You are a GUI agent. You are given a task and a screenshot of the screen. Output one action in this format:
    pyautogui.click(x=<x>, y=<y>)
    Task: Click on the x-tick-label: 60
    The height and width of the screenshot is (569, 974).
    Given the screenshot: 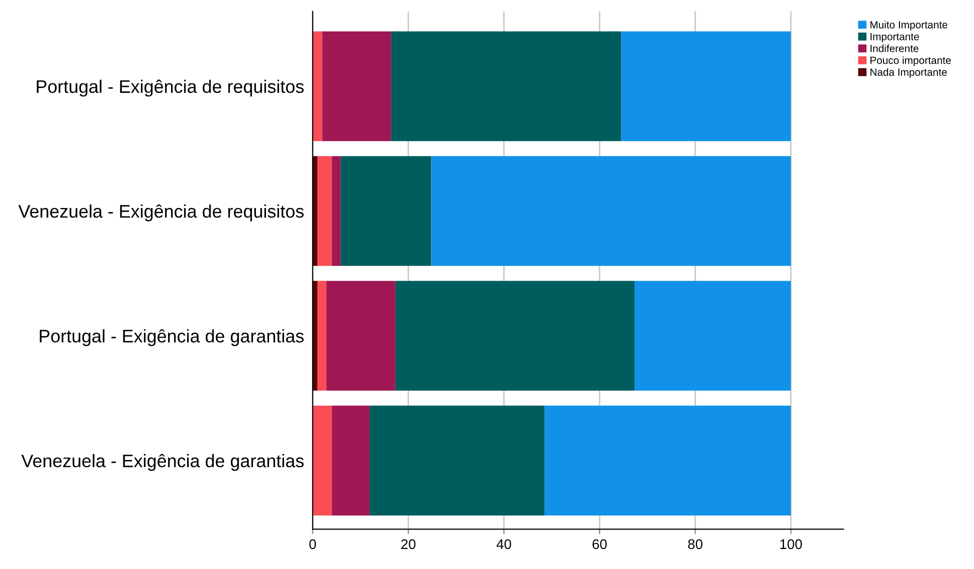 What is the action you would take?
    pyautogui.click(x=599, y=544)
    